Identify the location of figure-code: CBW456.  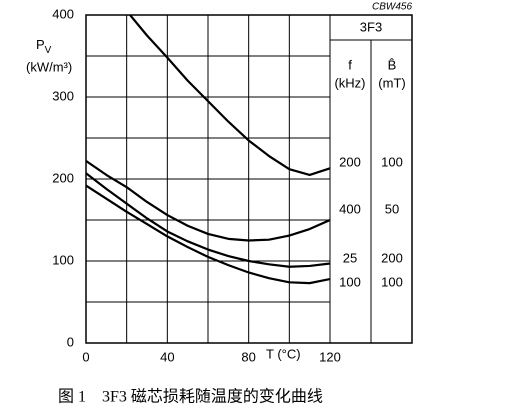
(392, 7).